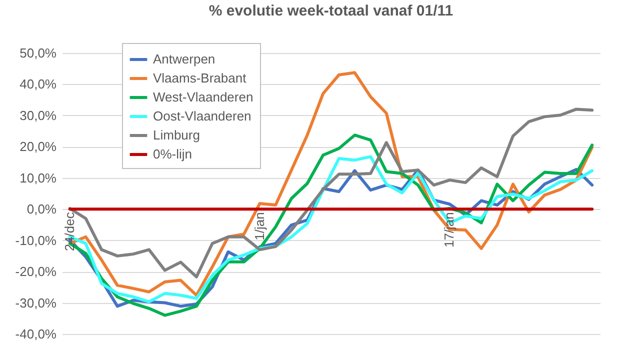 The width and height of the screenshot is (641, 345). Describe the element at coordinates (38, 146) in the screenshot. I see `y-tick-label: 20,0%` at that location.